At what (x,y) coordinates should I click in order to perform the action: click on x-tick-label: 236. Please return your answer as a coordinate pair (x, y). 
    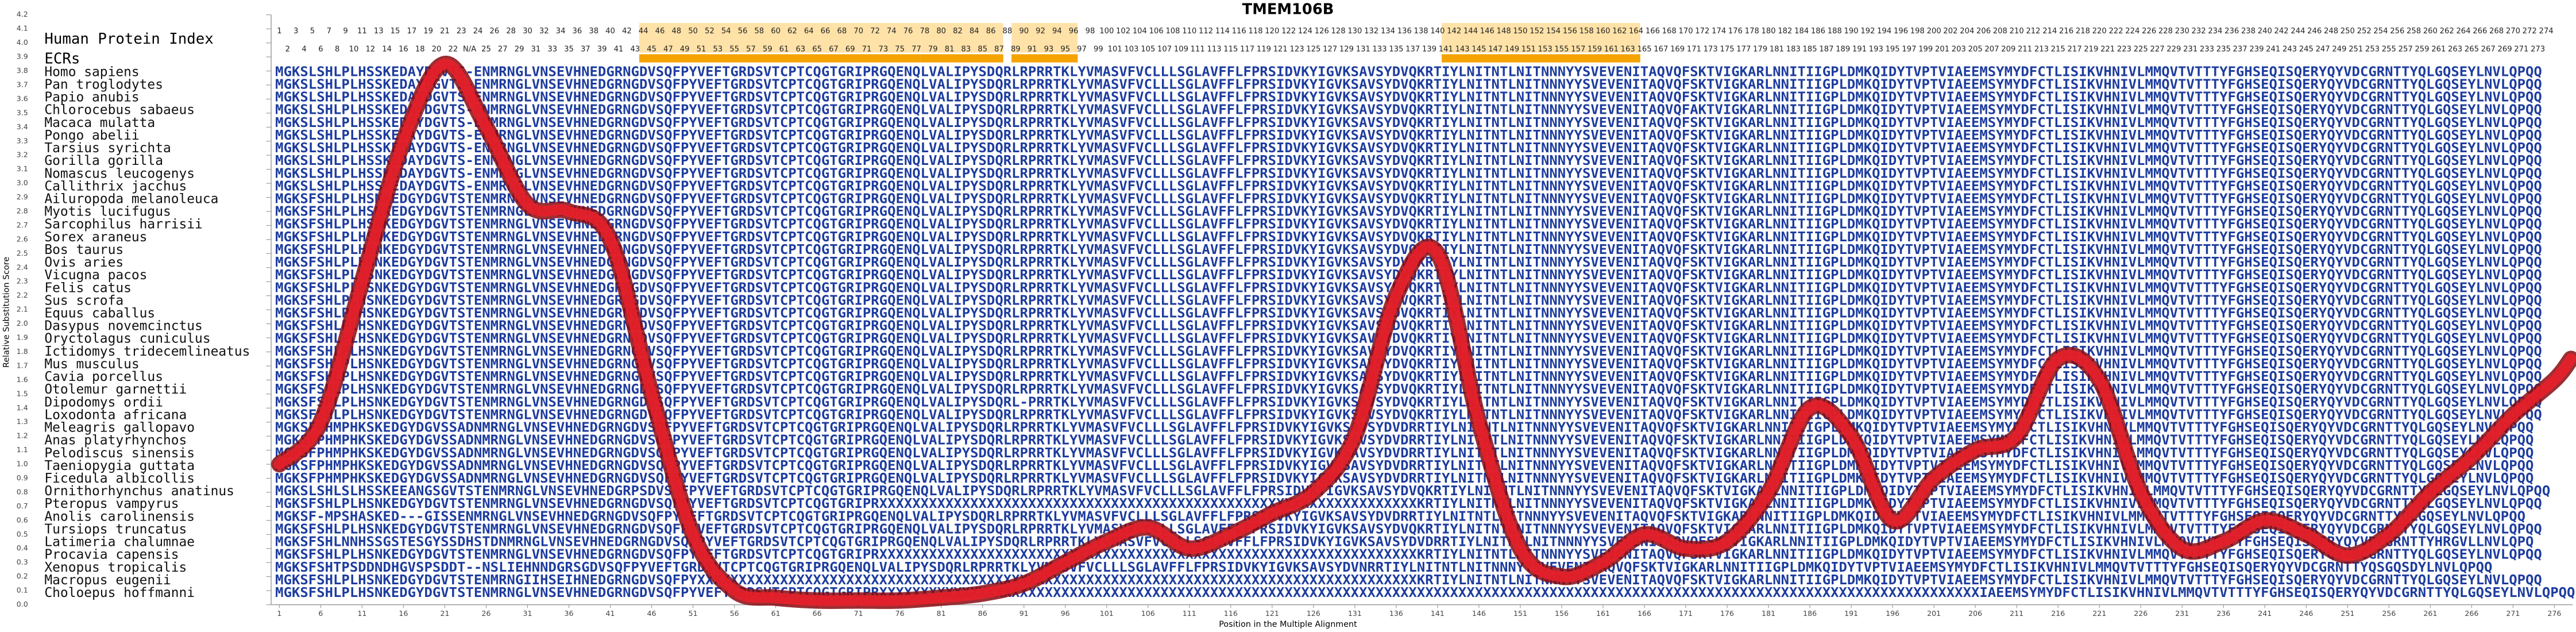
    Looking at the image, I should click on (2223, 613).